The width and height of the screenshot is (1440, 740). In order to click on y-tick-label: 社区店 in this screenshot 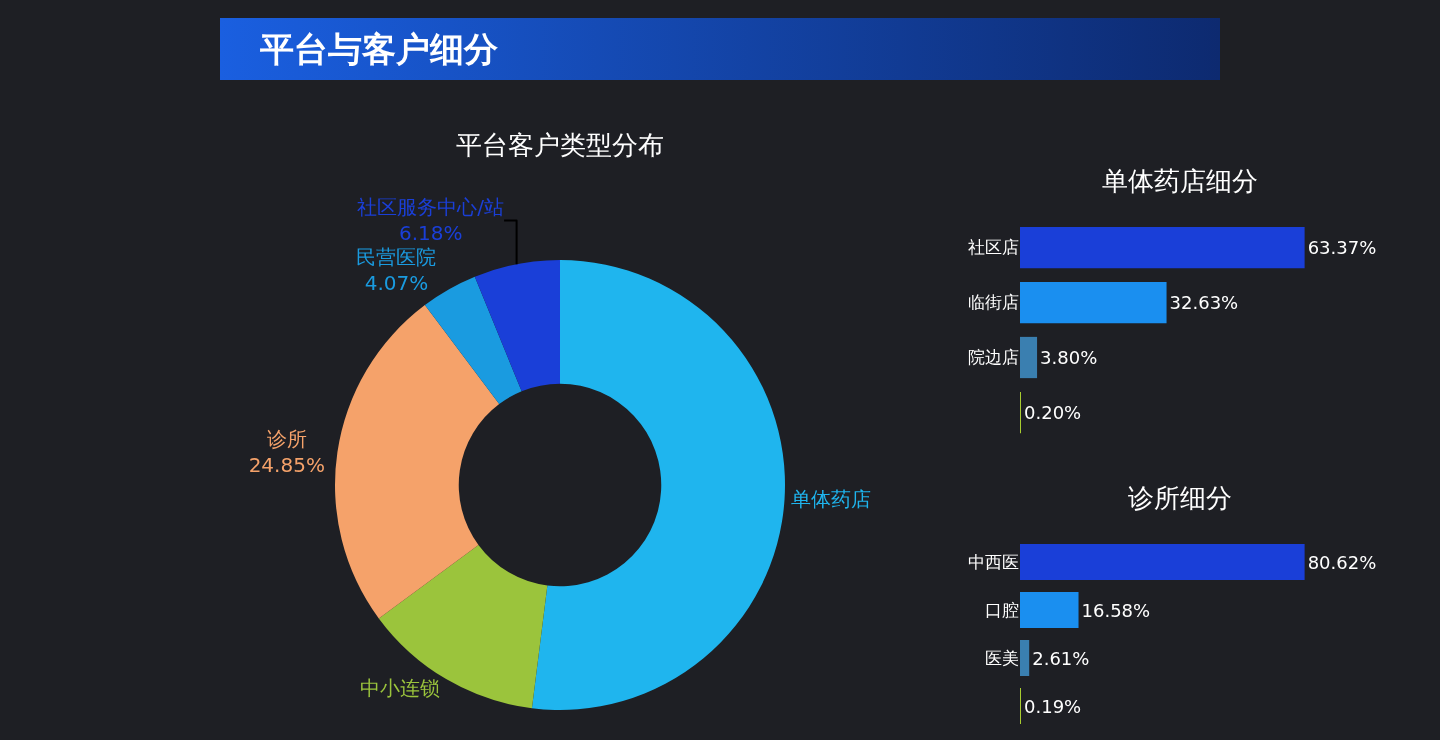, I will do `click(993, 247)`.